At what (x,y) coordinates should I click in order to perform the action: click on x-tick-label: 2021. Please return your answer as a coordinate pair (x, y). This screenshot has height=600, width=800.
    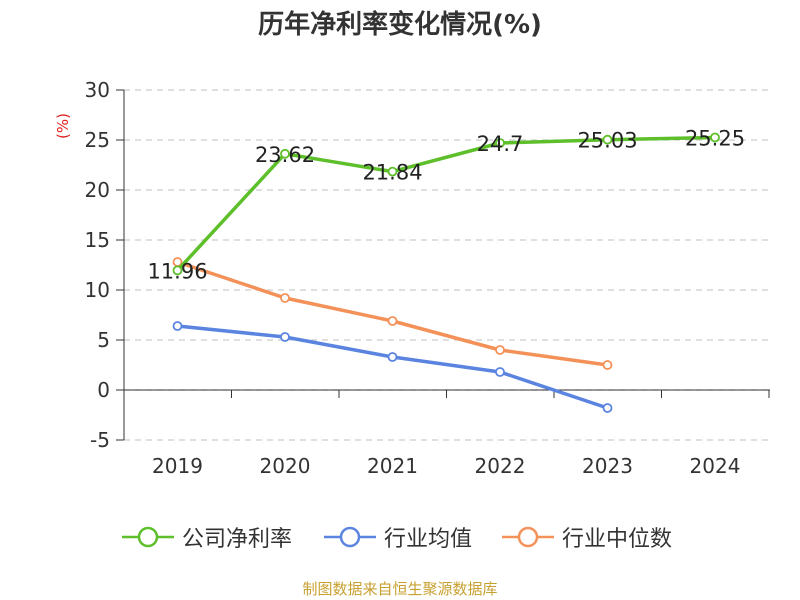
    Looking at the image, I should click on (392, 466).